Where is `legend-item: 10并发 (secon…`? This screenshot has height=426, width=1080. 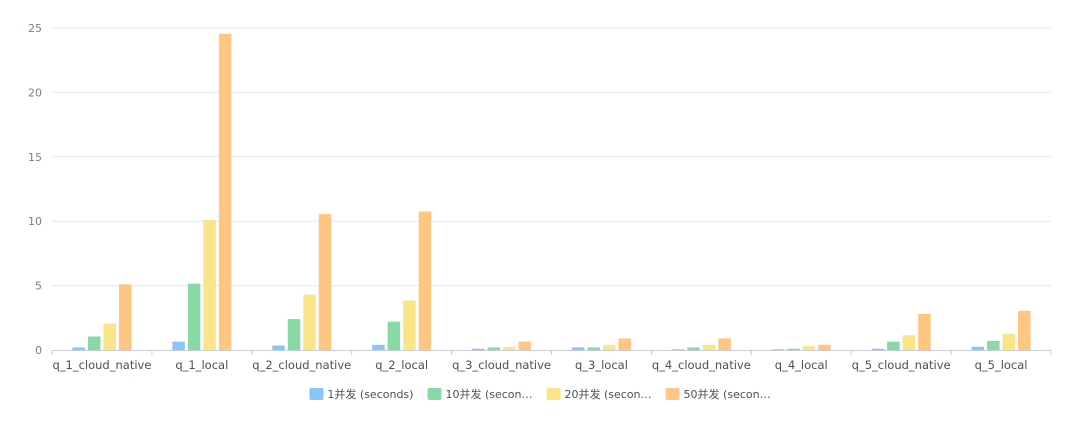 legend-item: 10并发 (secon… is located at coordinates (480, 394).